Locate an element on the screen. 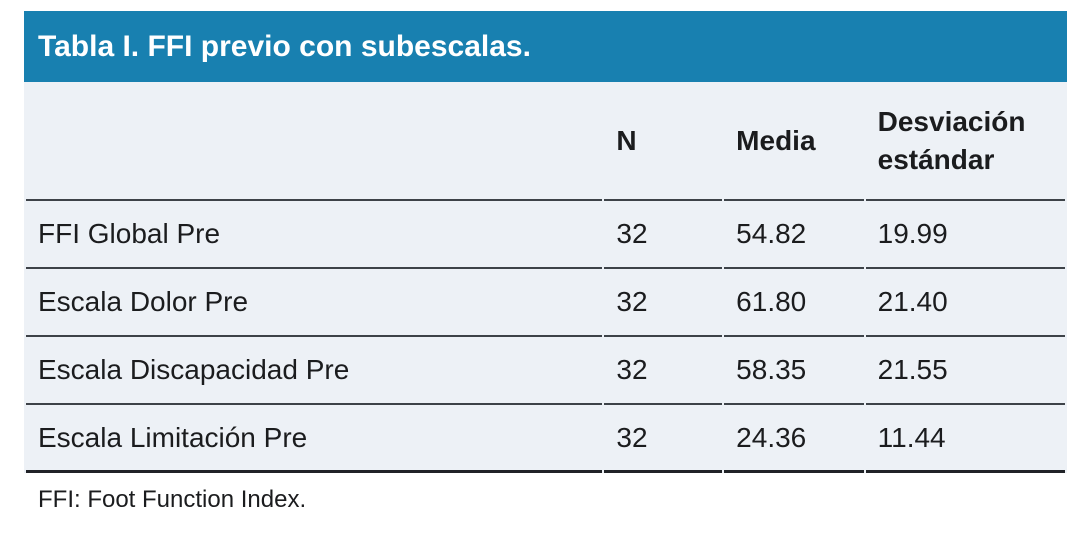 Image resolution: width=1091 pixels, height=539 pixels. table-row: FFI Global Pre 32 54.82 19.99 is located at coordinates (545, 235).